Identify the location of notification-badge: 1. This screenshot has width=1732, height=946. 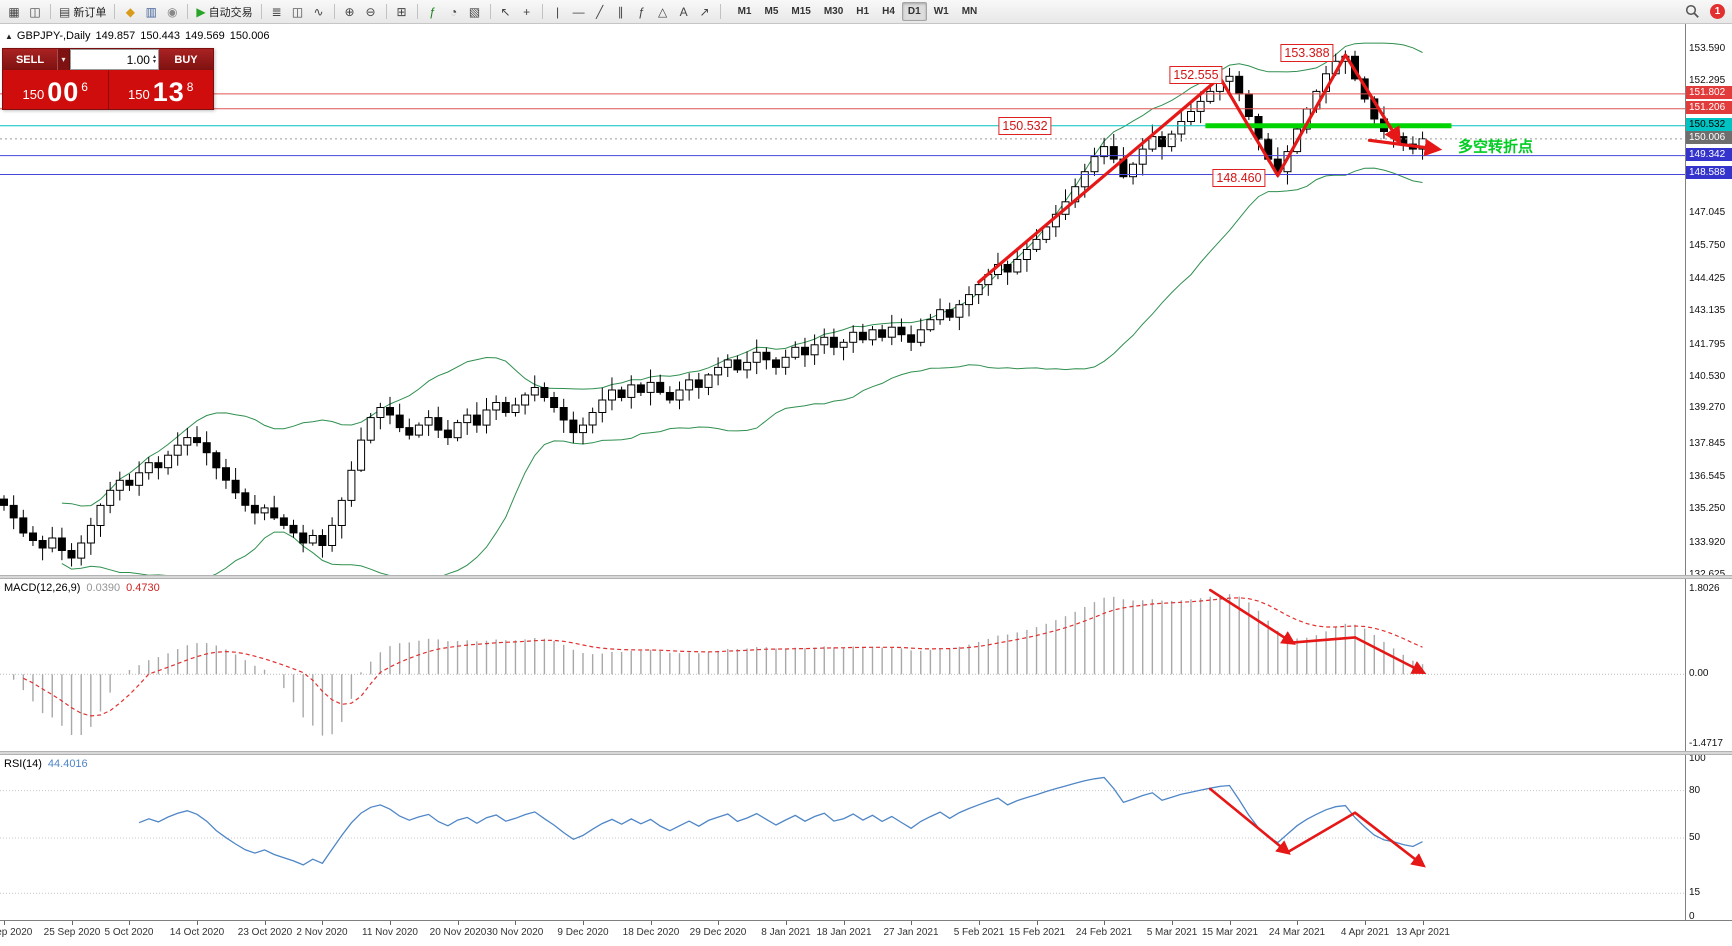
(1717, 11).